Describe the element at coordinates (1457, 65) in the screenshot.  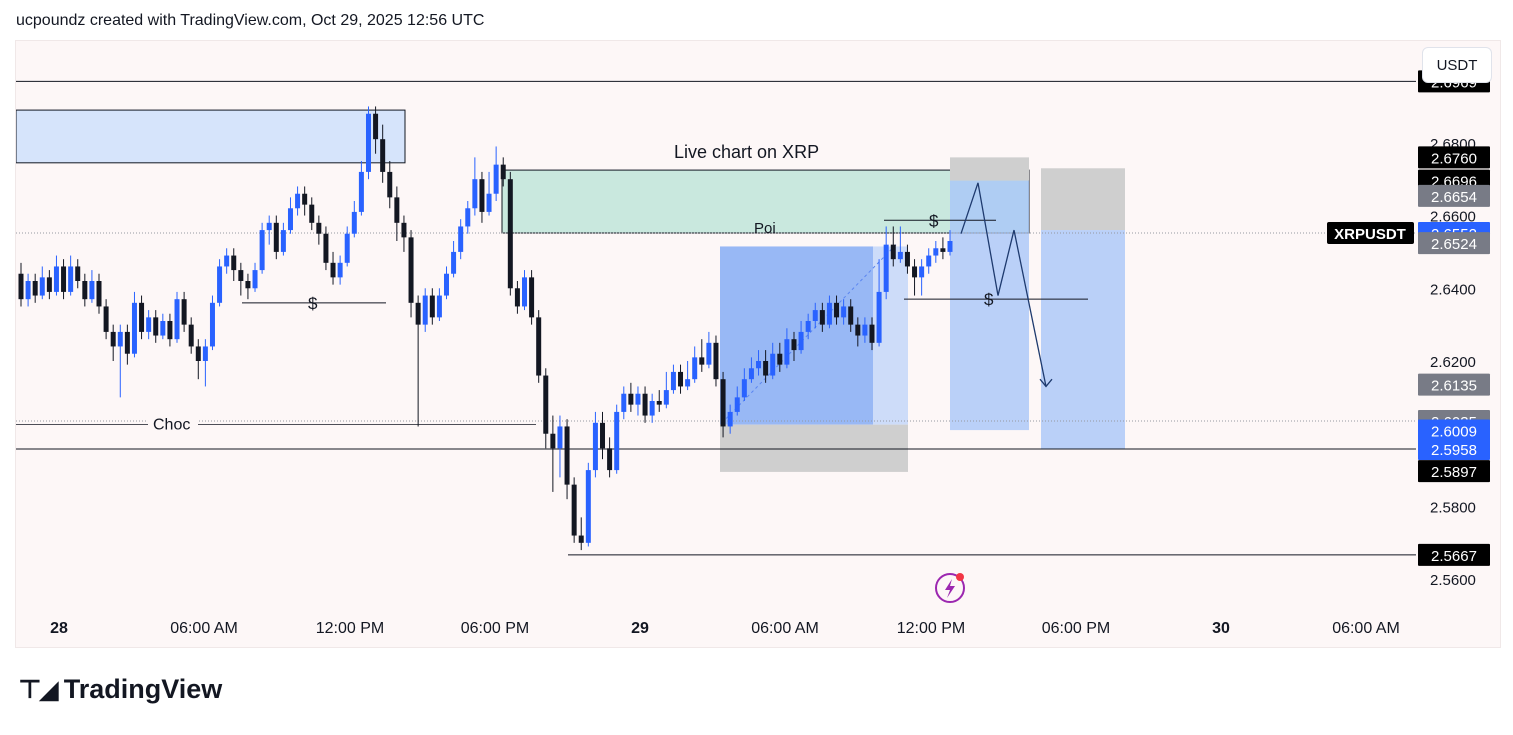
I see `currency-button: USDT` at that location.